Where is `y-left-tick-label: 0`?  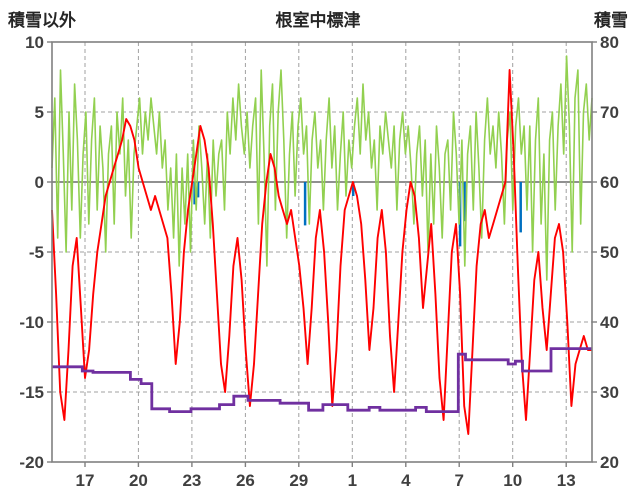 y-left-tick-label: 0 is located at coordinates (39, 182).